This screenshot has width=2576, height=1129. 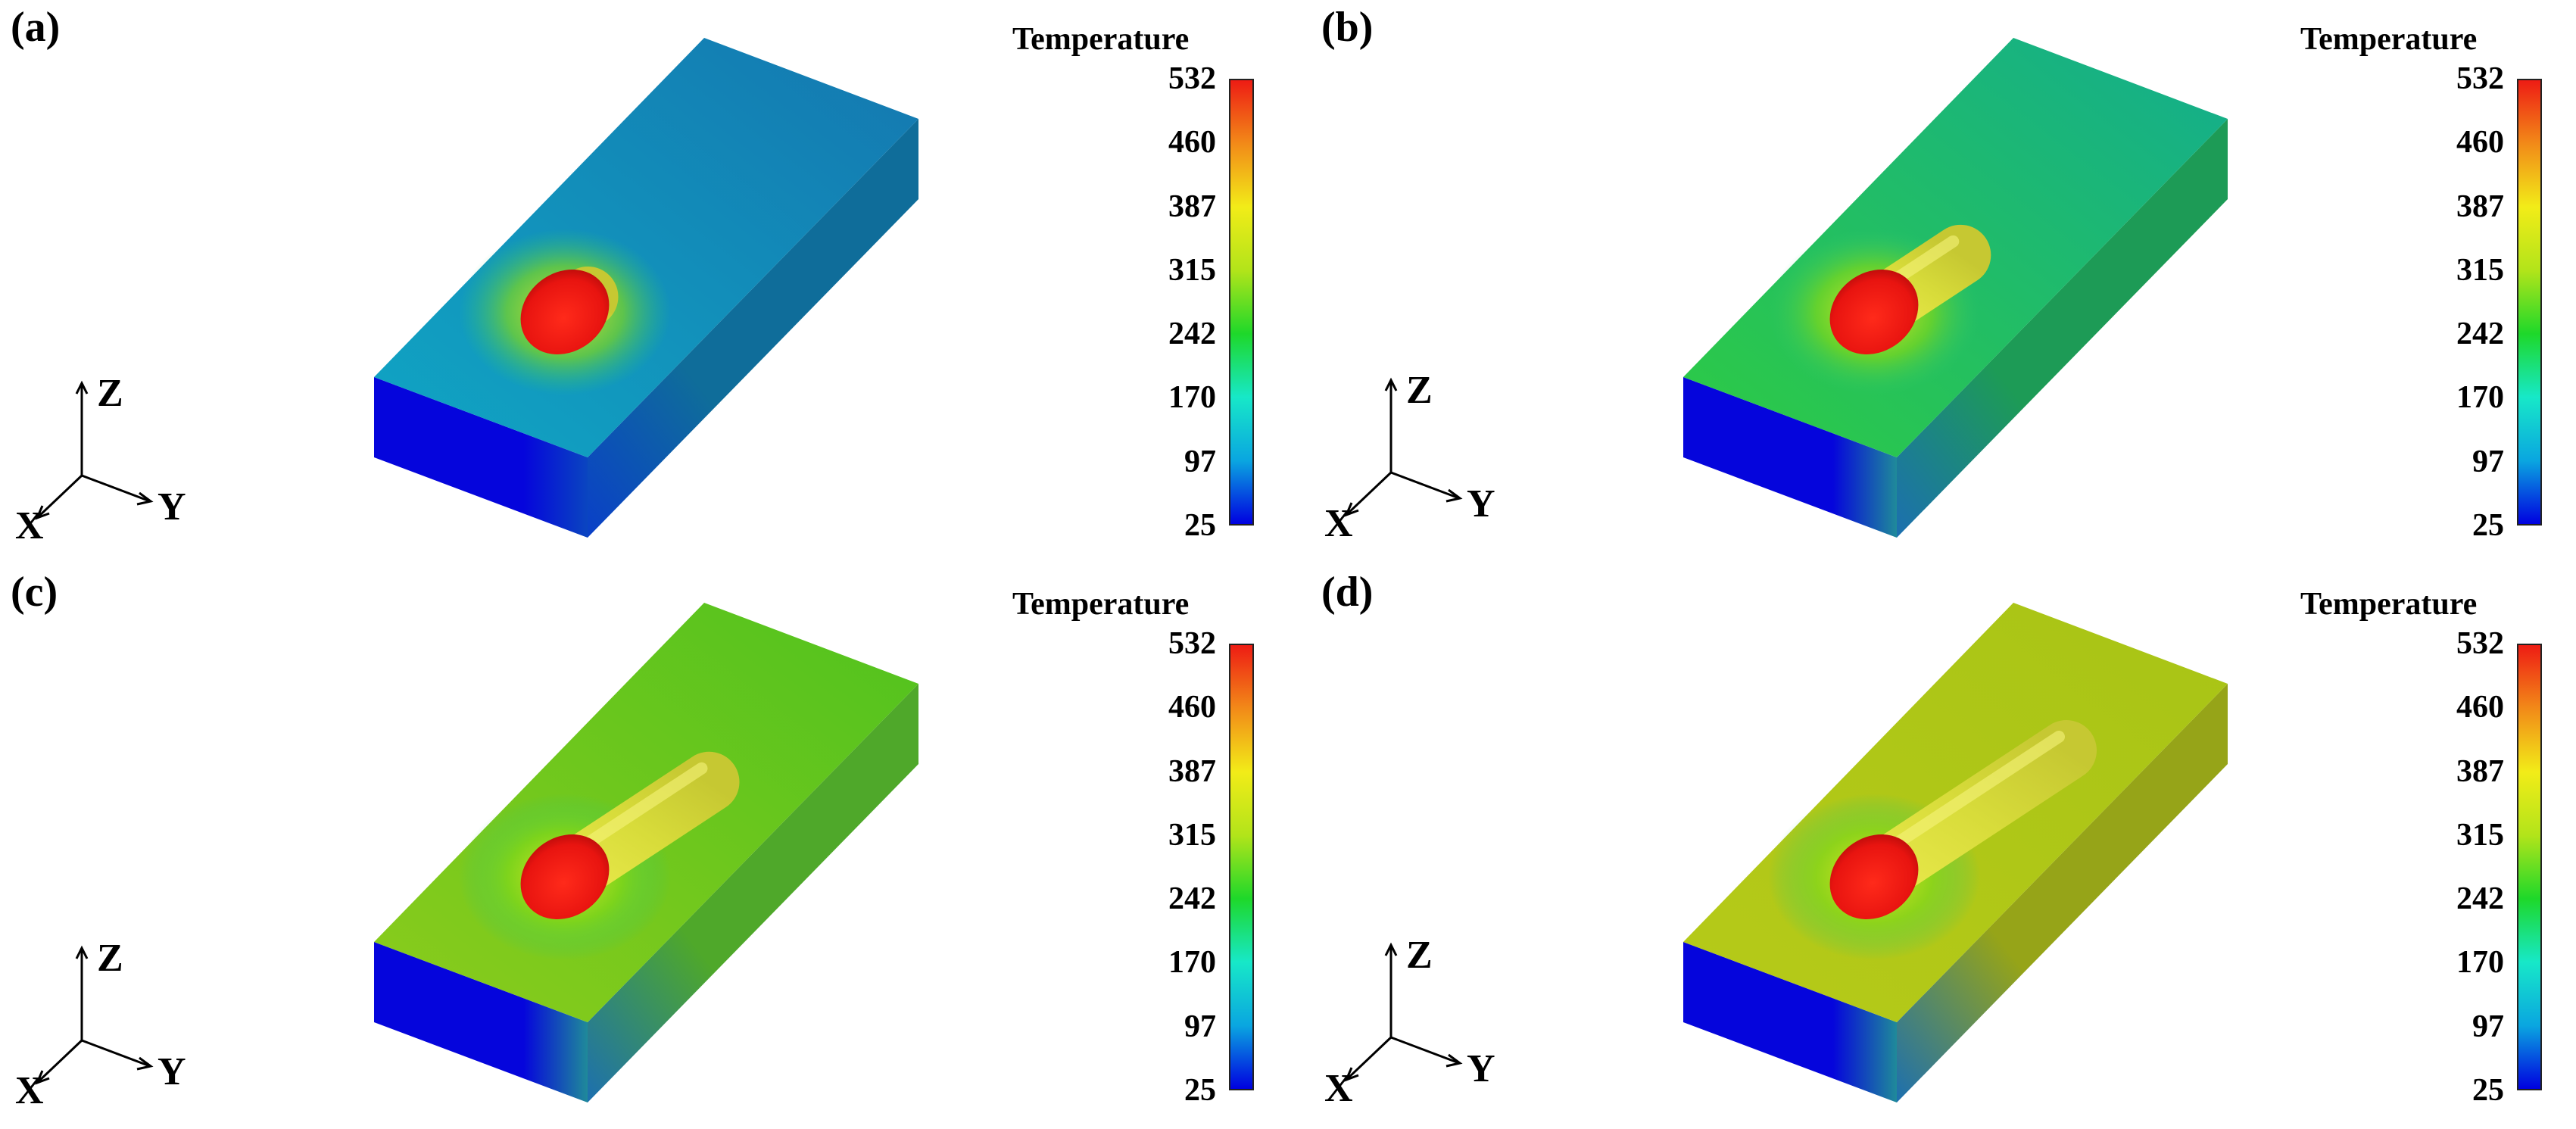 I want to click on panel-label: (b), so click(x=1347, y=27).